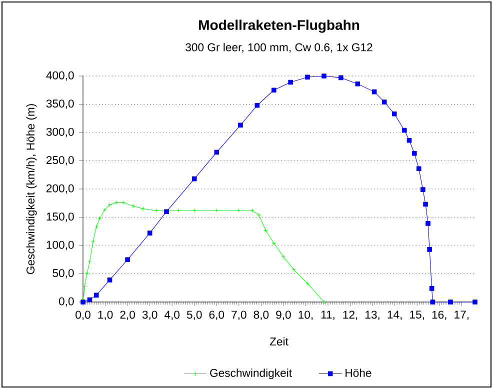 Image resolution: width=493 pixels, height=389 pixels. I want to click on legend-label: Höhe, so click(359, 372).